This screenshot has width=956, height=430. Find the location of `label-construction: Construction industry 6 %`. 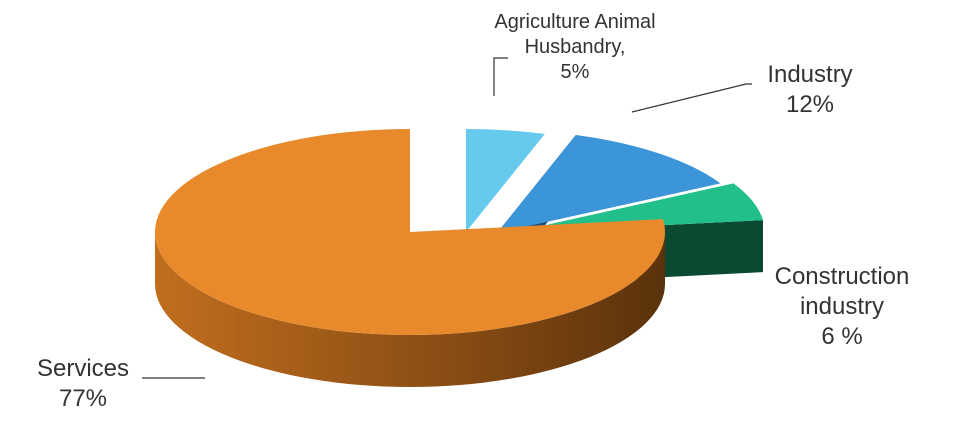

label-construction: Construction industry 6 % is located at coordinates (842, 307).